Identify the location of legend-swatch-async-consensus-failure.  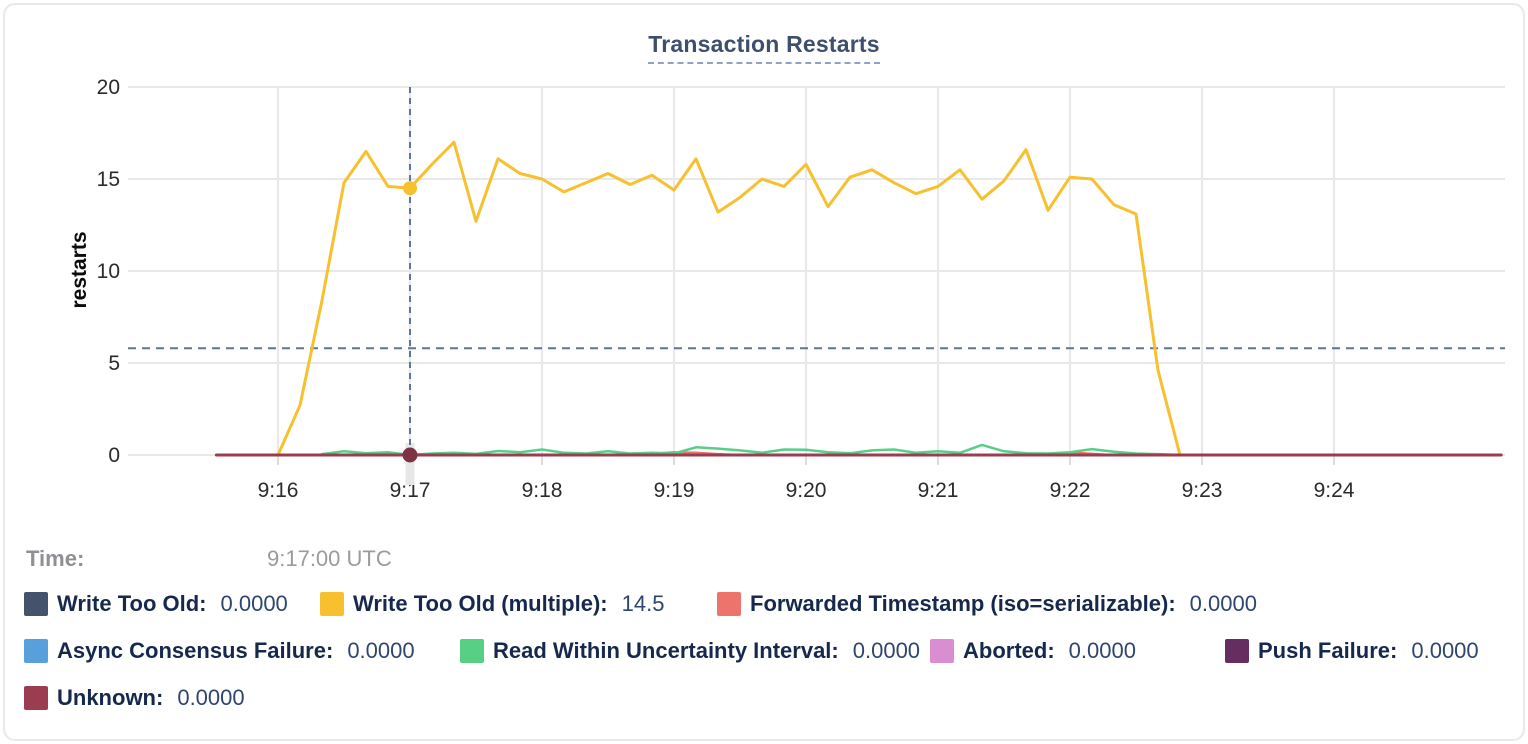
(36, 651).